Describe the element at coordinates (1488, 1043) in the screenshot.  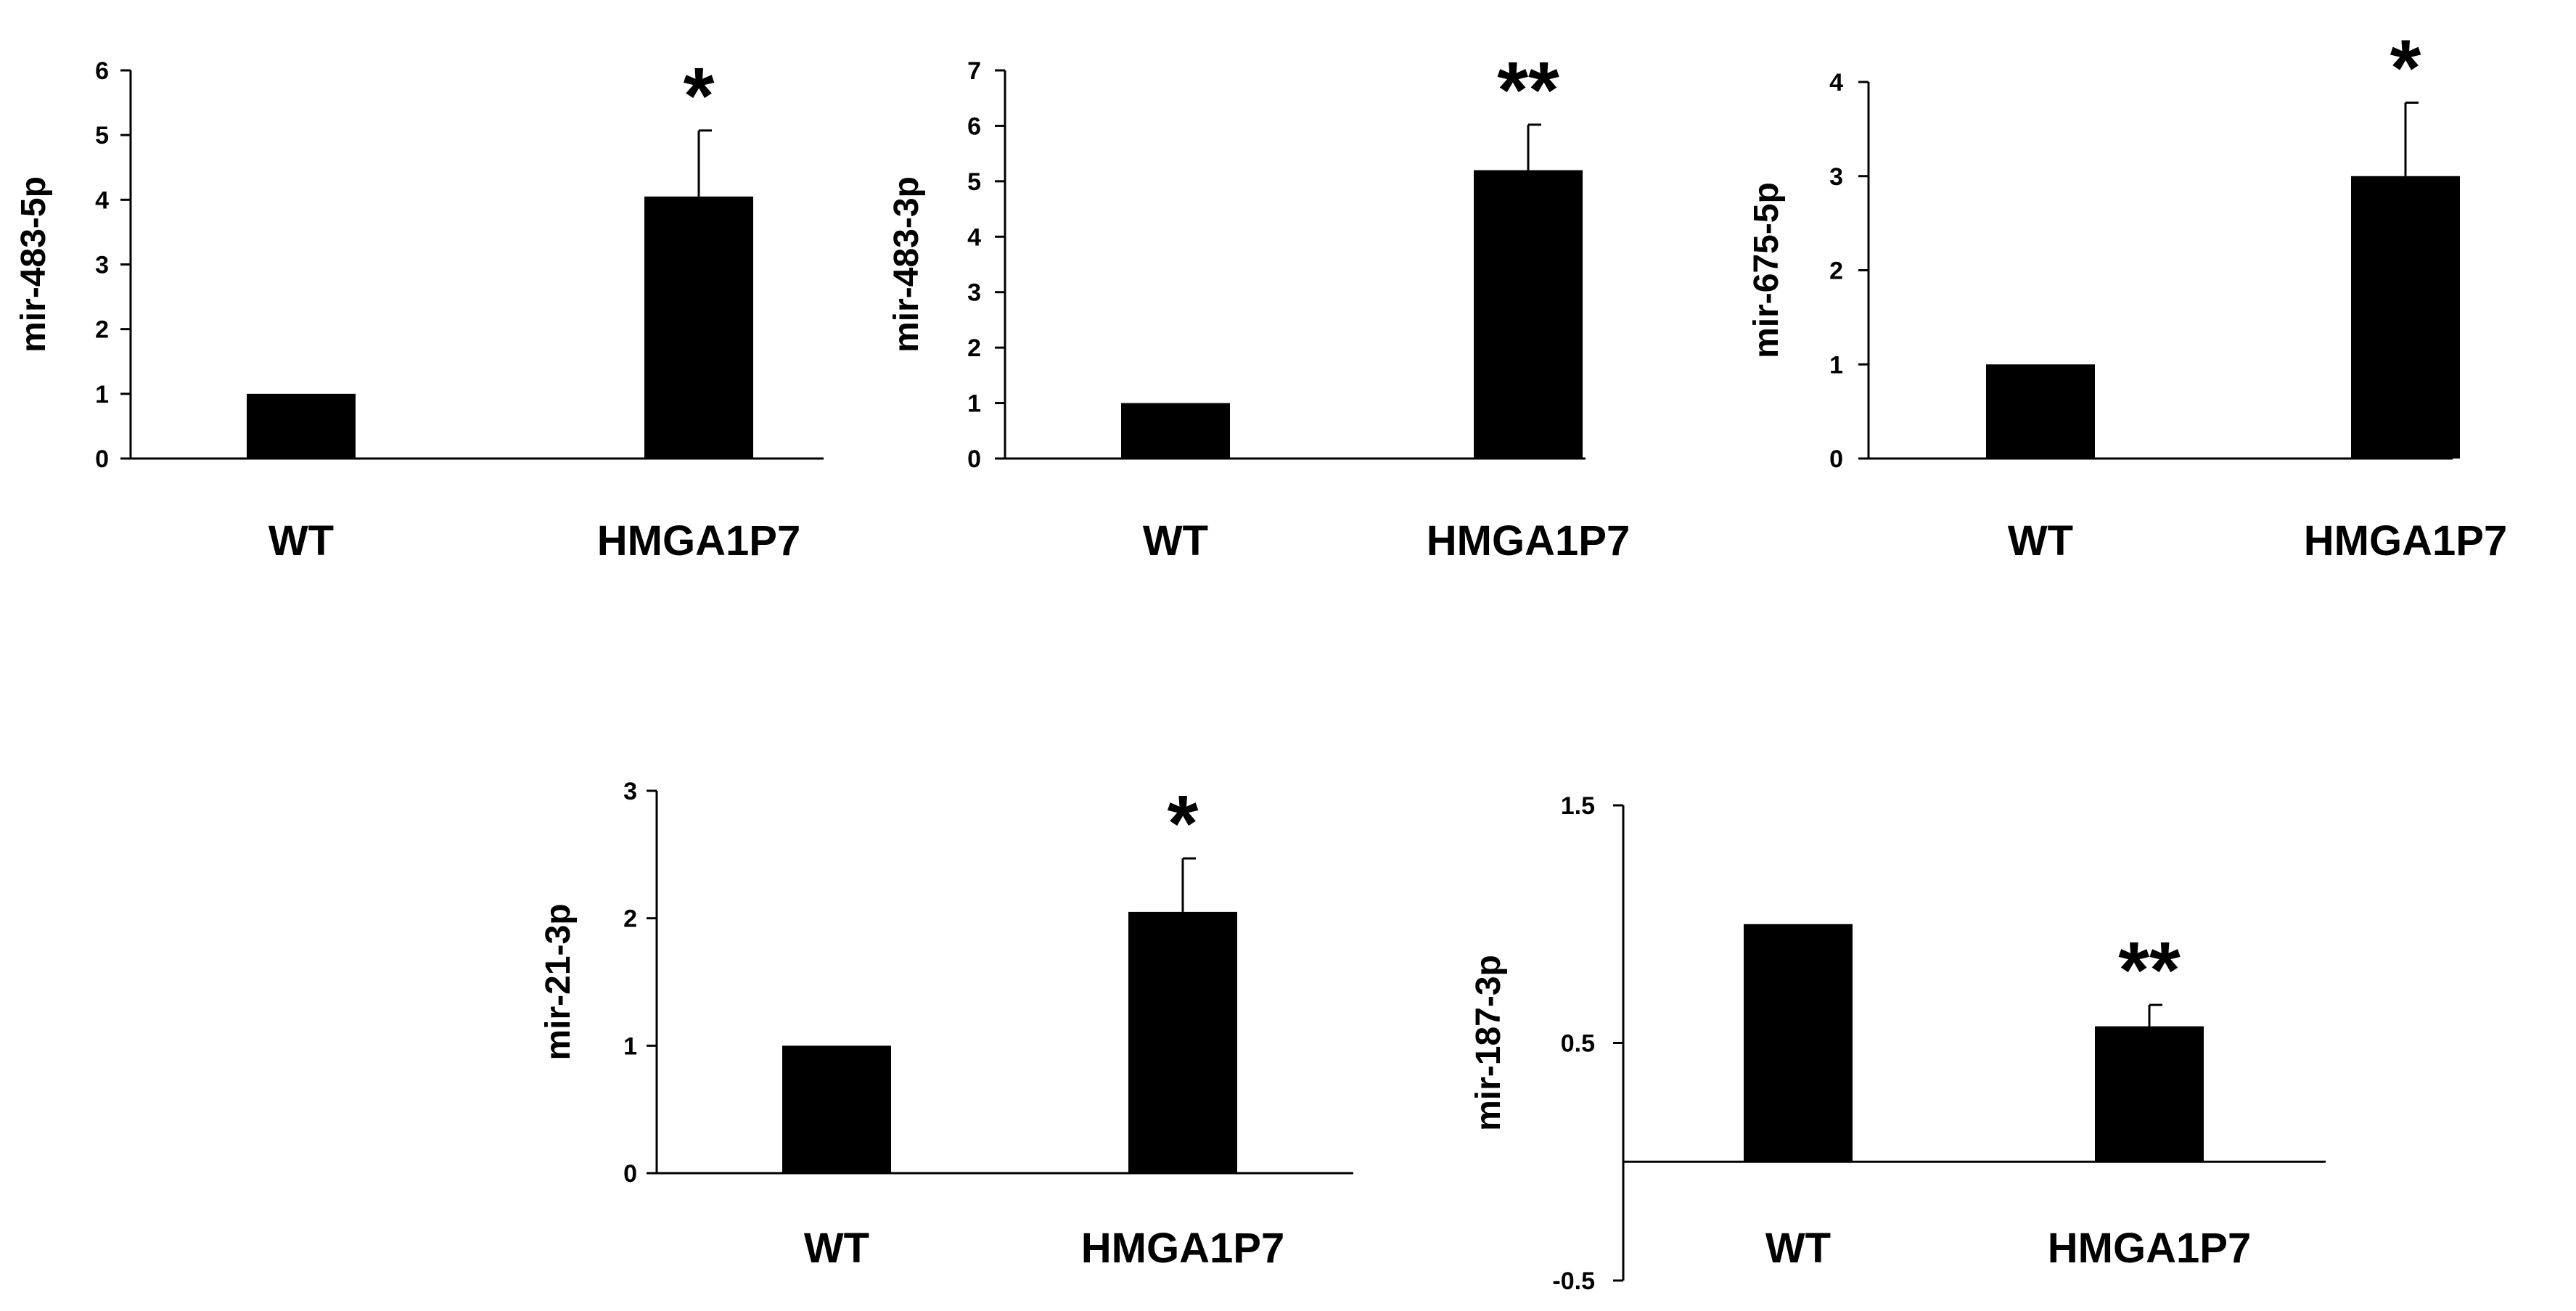
I see `y-axis-label: mir-187-3p` at that location.